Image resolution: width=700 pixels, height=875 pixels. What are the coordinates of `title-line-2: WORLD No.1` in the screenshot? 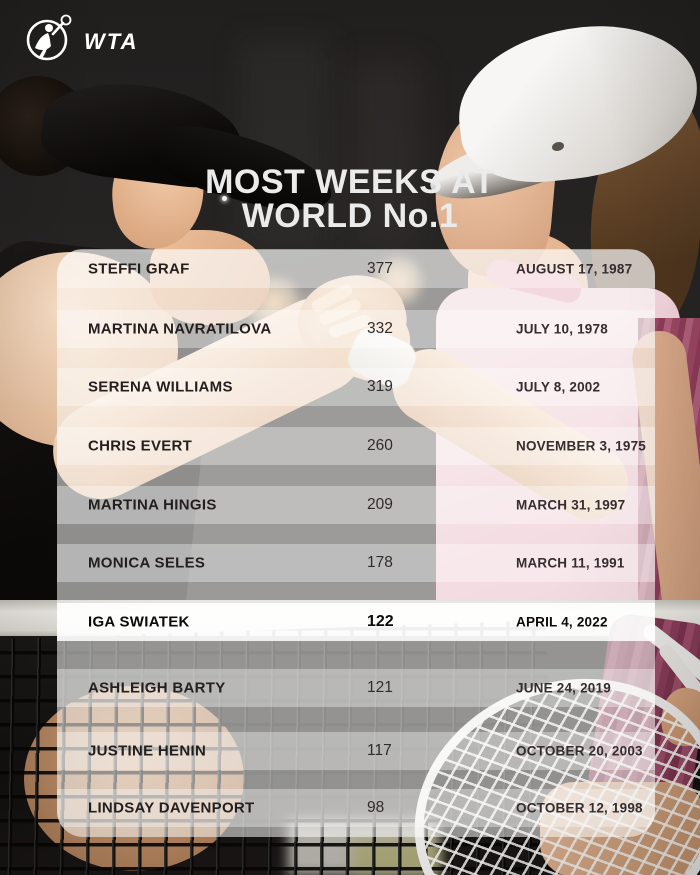 It's located at (350, 216).